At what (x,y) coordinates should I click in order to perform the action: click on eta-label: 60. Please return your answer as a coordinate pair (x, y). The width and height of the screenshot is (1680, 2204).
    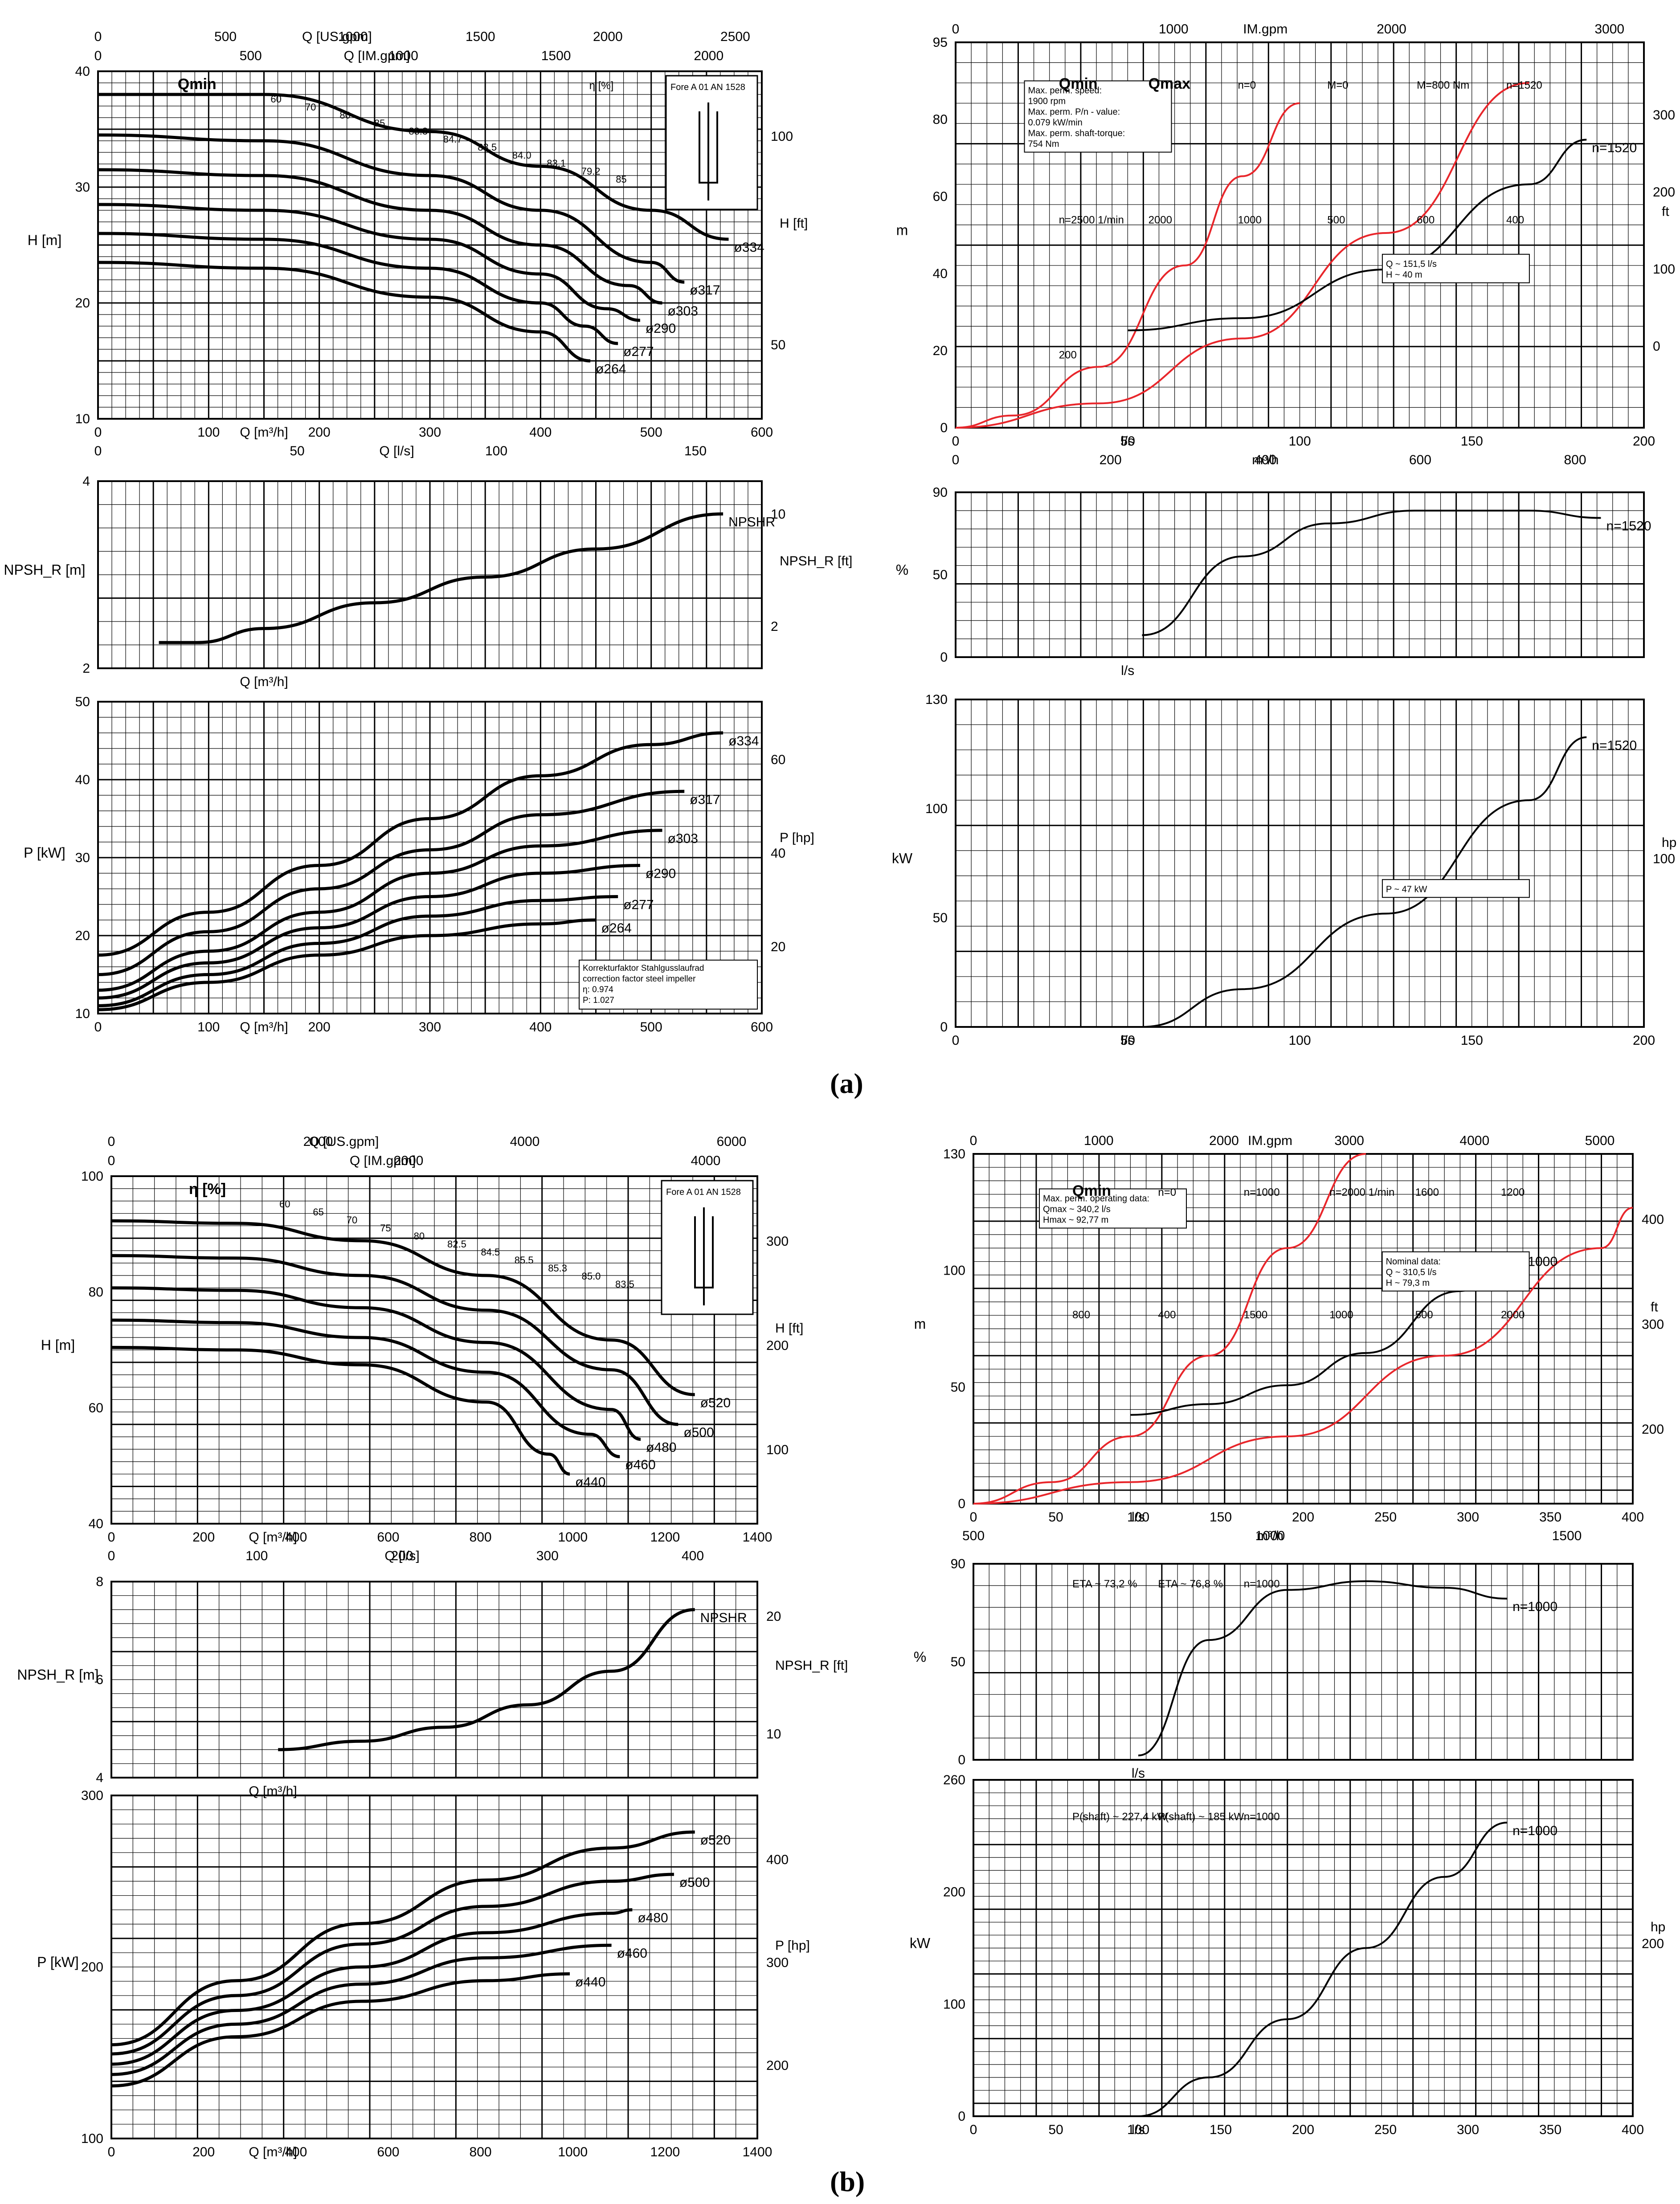
    Looking at the image, I should click on (275, 99).